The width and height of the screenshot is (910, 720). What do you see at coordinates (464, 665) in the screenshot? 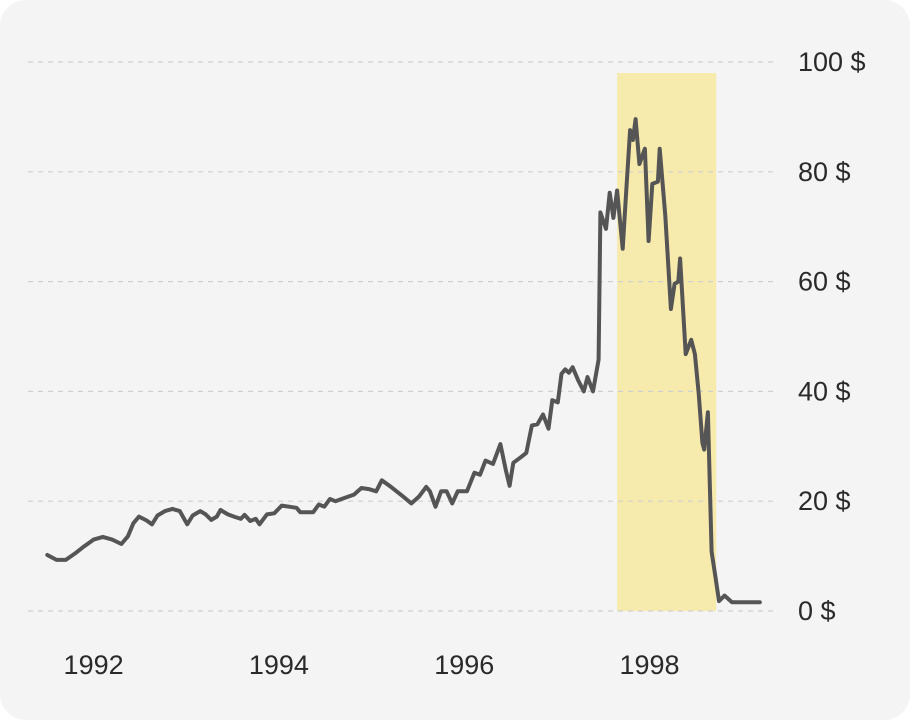
I see `x-tick-label: 1996` at bounding box center [464, 665].